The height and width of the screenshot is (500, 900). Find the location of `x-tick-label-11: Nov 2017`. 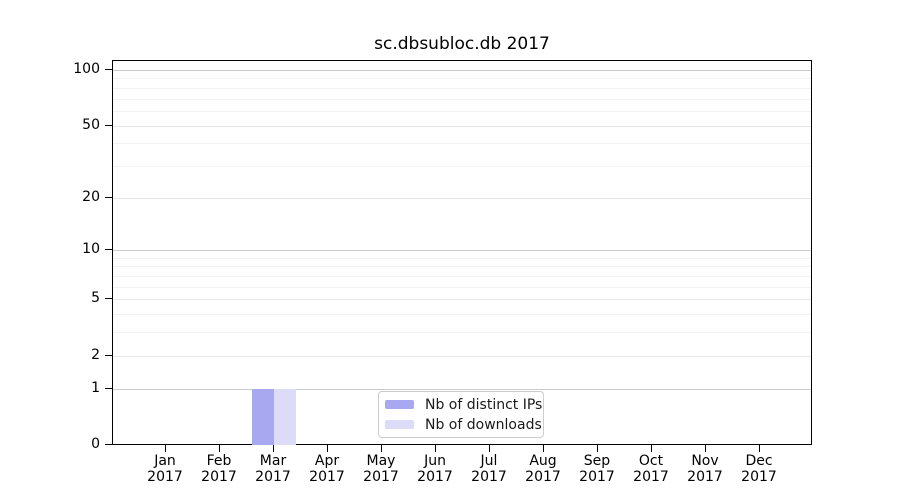

x-tick-label-11: Nov 2017 is located at coordinates (705, 469).